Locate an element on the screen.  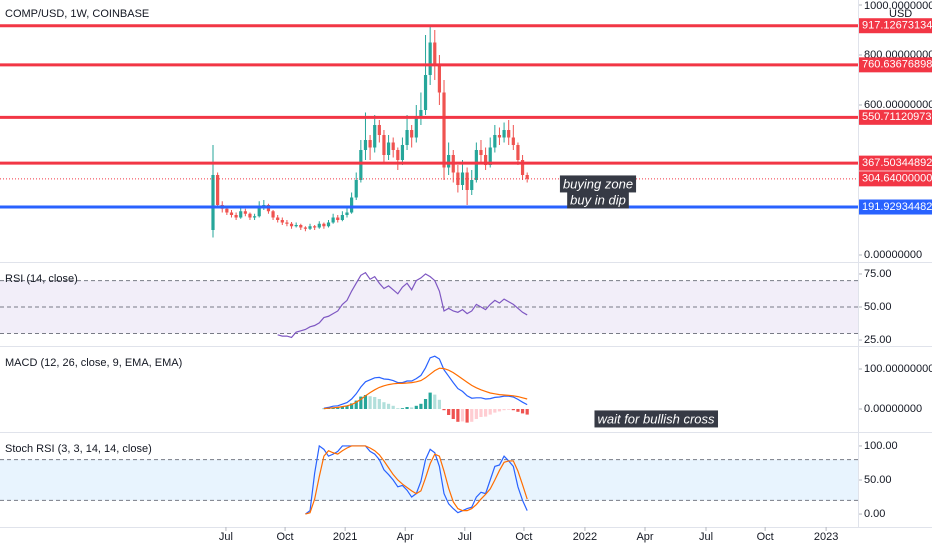
y-tick-label: 25.00 is located at coordinates (878, 340).